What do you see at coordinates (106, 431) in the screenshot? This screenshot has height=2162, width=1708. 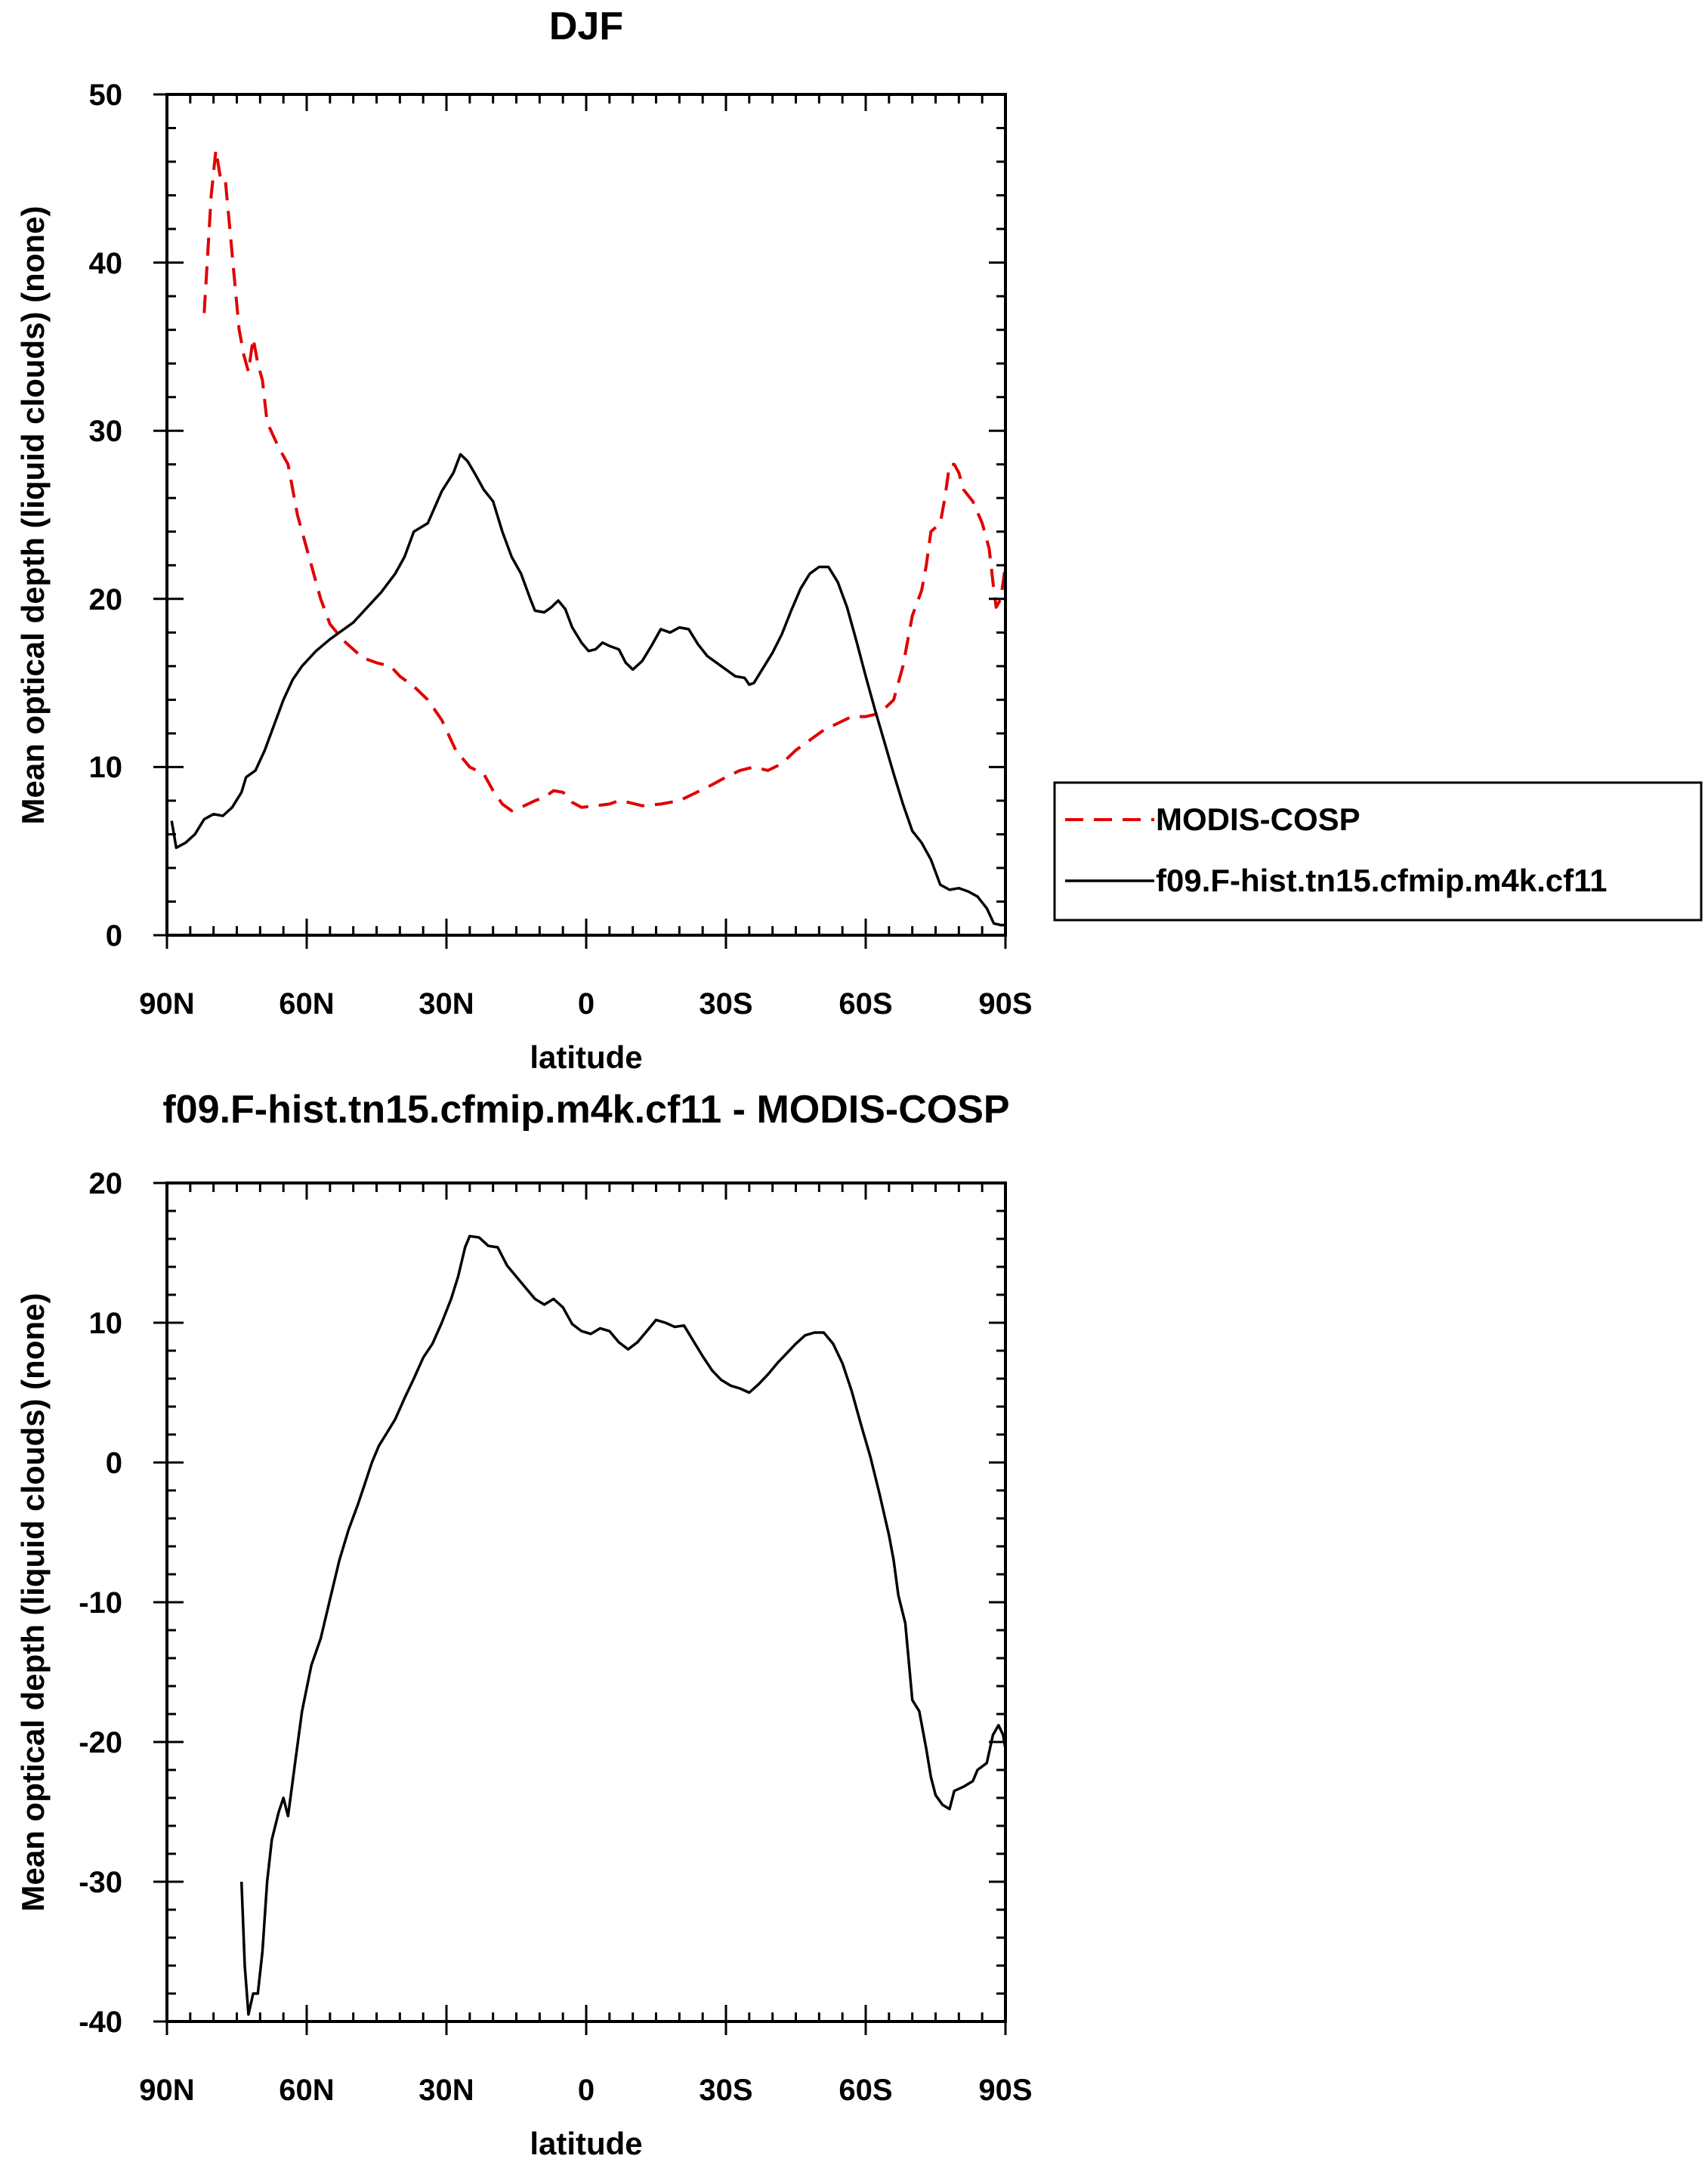 I see `top-y-tick-label: 30` at bounding box center [106, 431].